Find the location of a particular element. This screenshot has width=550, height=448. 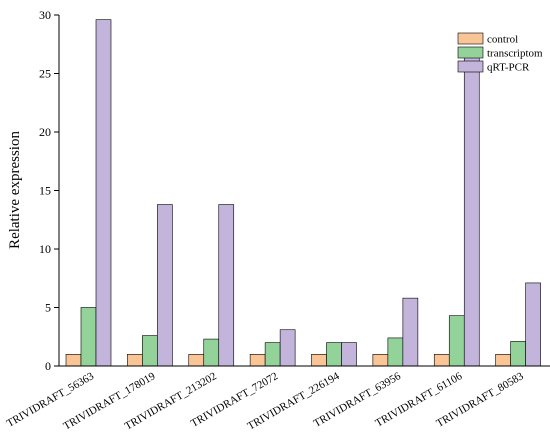

legend-label: control is located at coordinates (502, 40).